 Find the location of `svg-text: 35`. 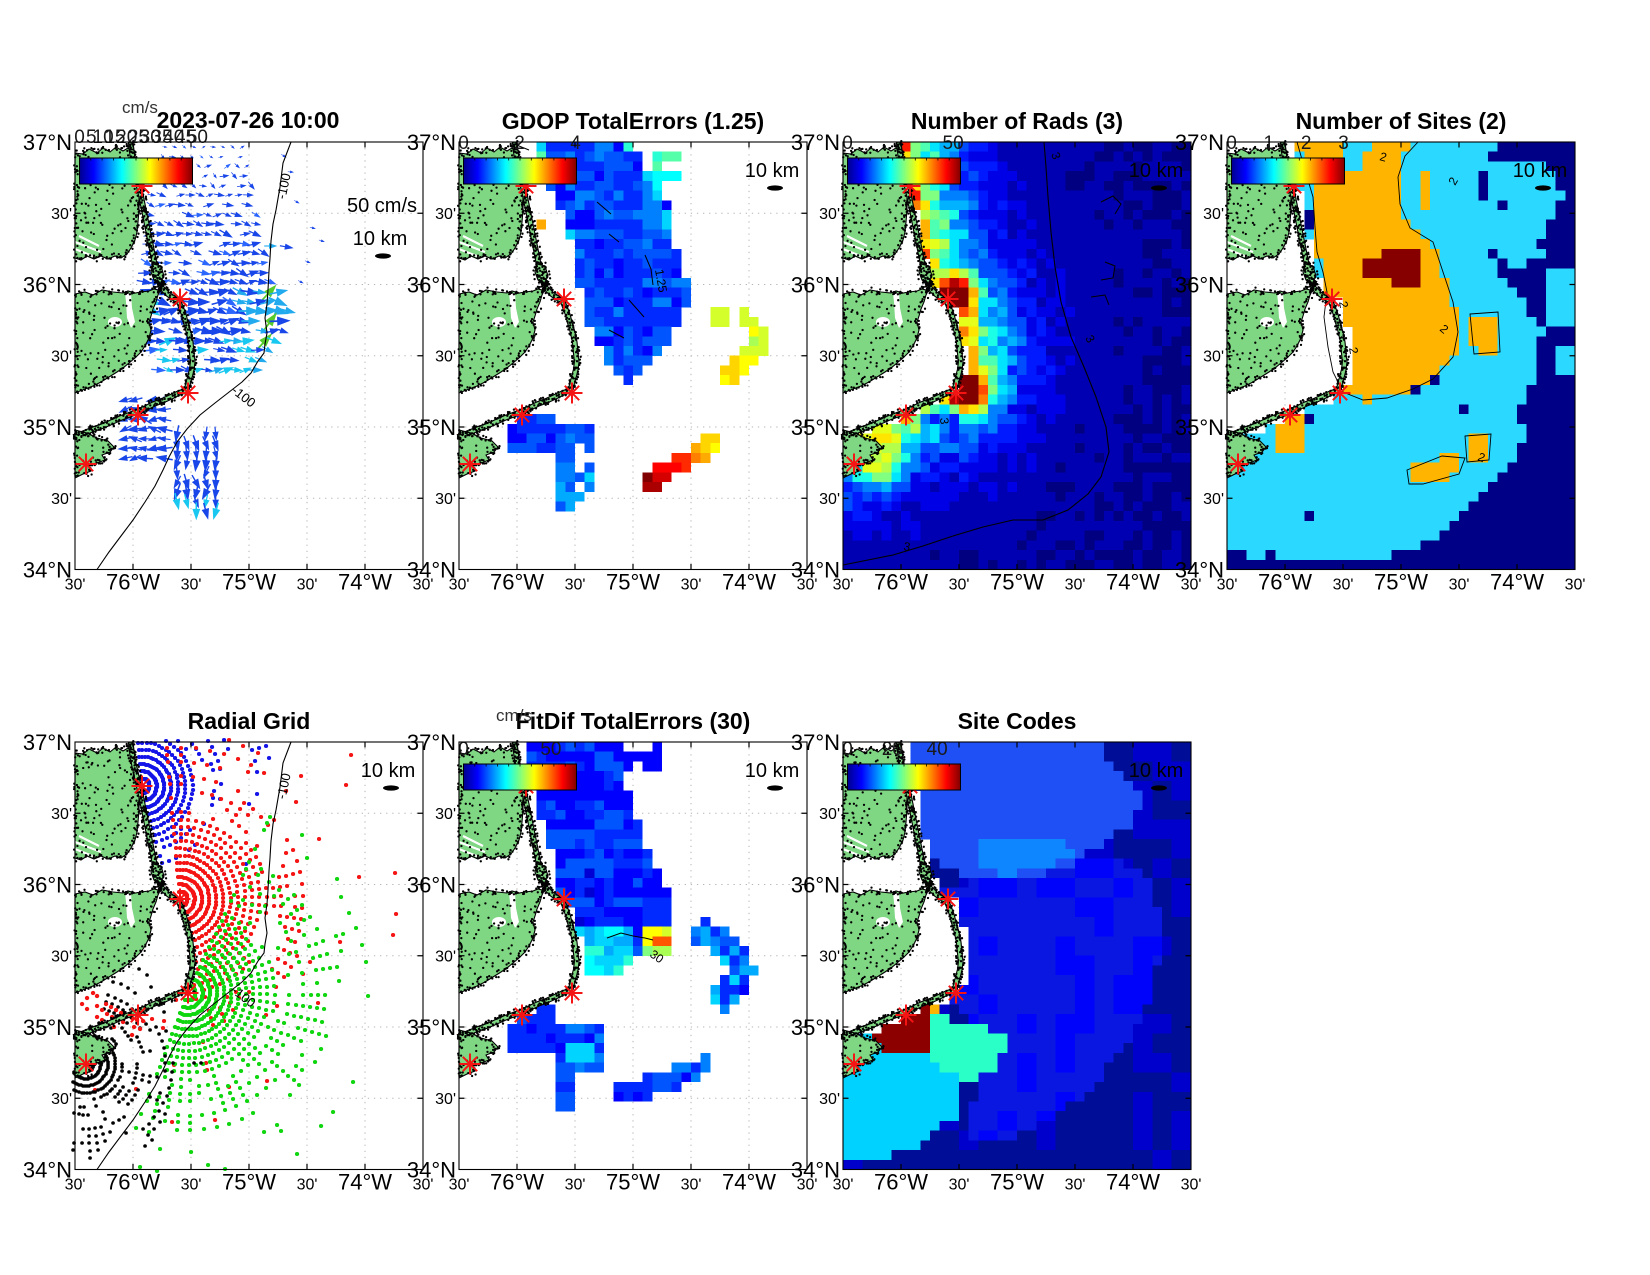

svg-text: 35 is located at coordinates (161, 137).